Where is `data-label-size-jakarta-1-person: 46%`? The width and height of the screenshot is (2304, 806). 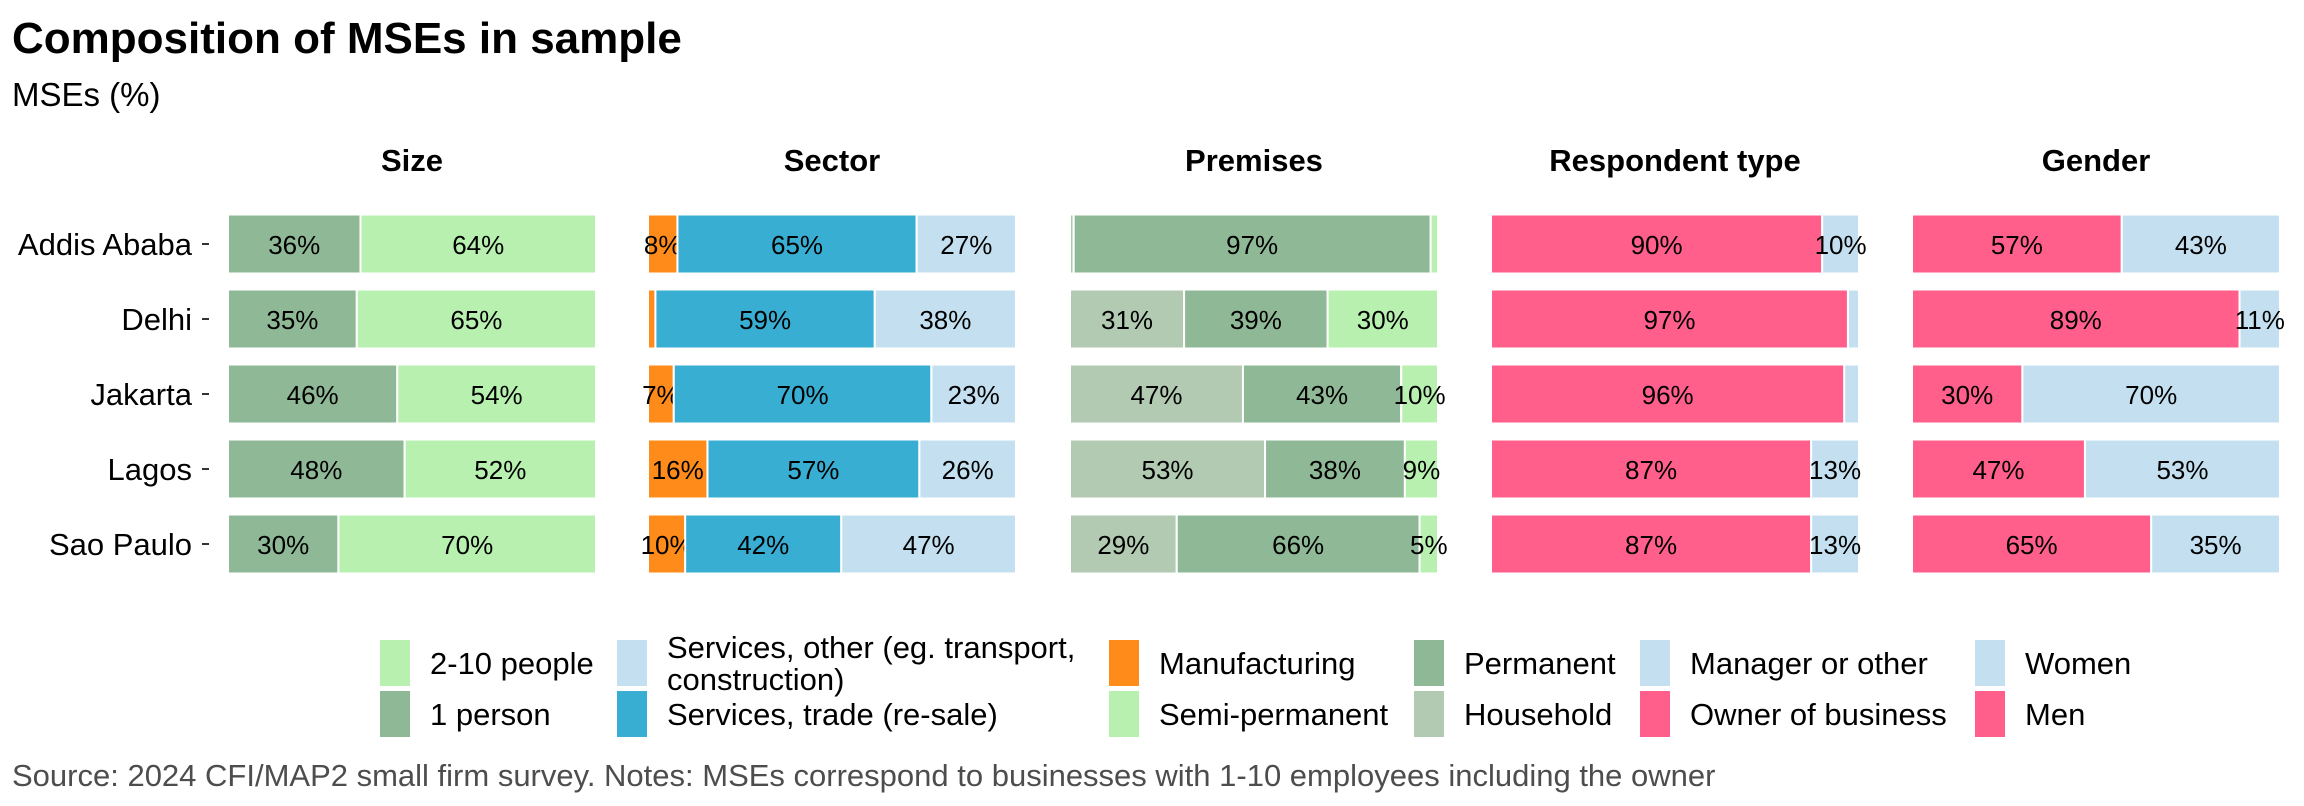 data-label-size-jakarta-1-person: 46% is located at coordinates (313, 395).